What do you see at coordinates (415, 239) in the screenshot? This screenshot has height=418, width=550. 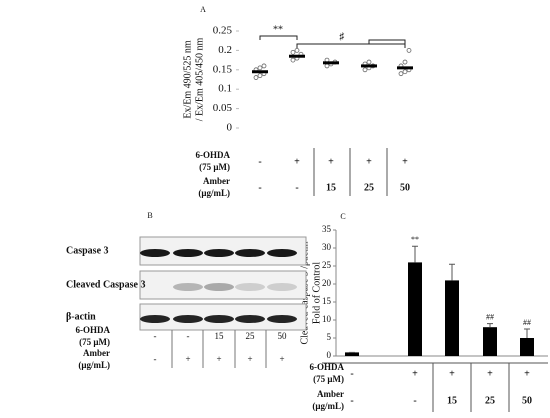 I see `value-label: **` at bounding box center [415, 239].